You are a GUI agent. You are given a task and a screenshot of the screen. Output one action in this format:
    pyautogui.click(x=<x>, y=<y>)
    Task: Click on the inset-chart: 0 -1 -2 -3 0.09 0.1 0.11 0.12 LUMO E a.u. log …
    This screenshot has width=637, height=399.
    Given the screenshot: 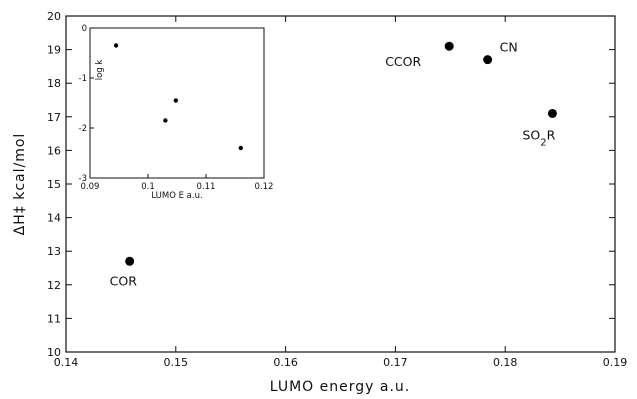 What is the action you would take?
    pyautogui.click(x=176, y=112)
    